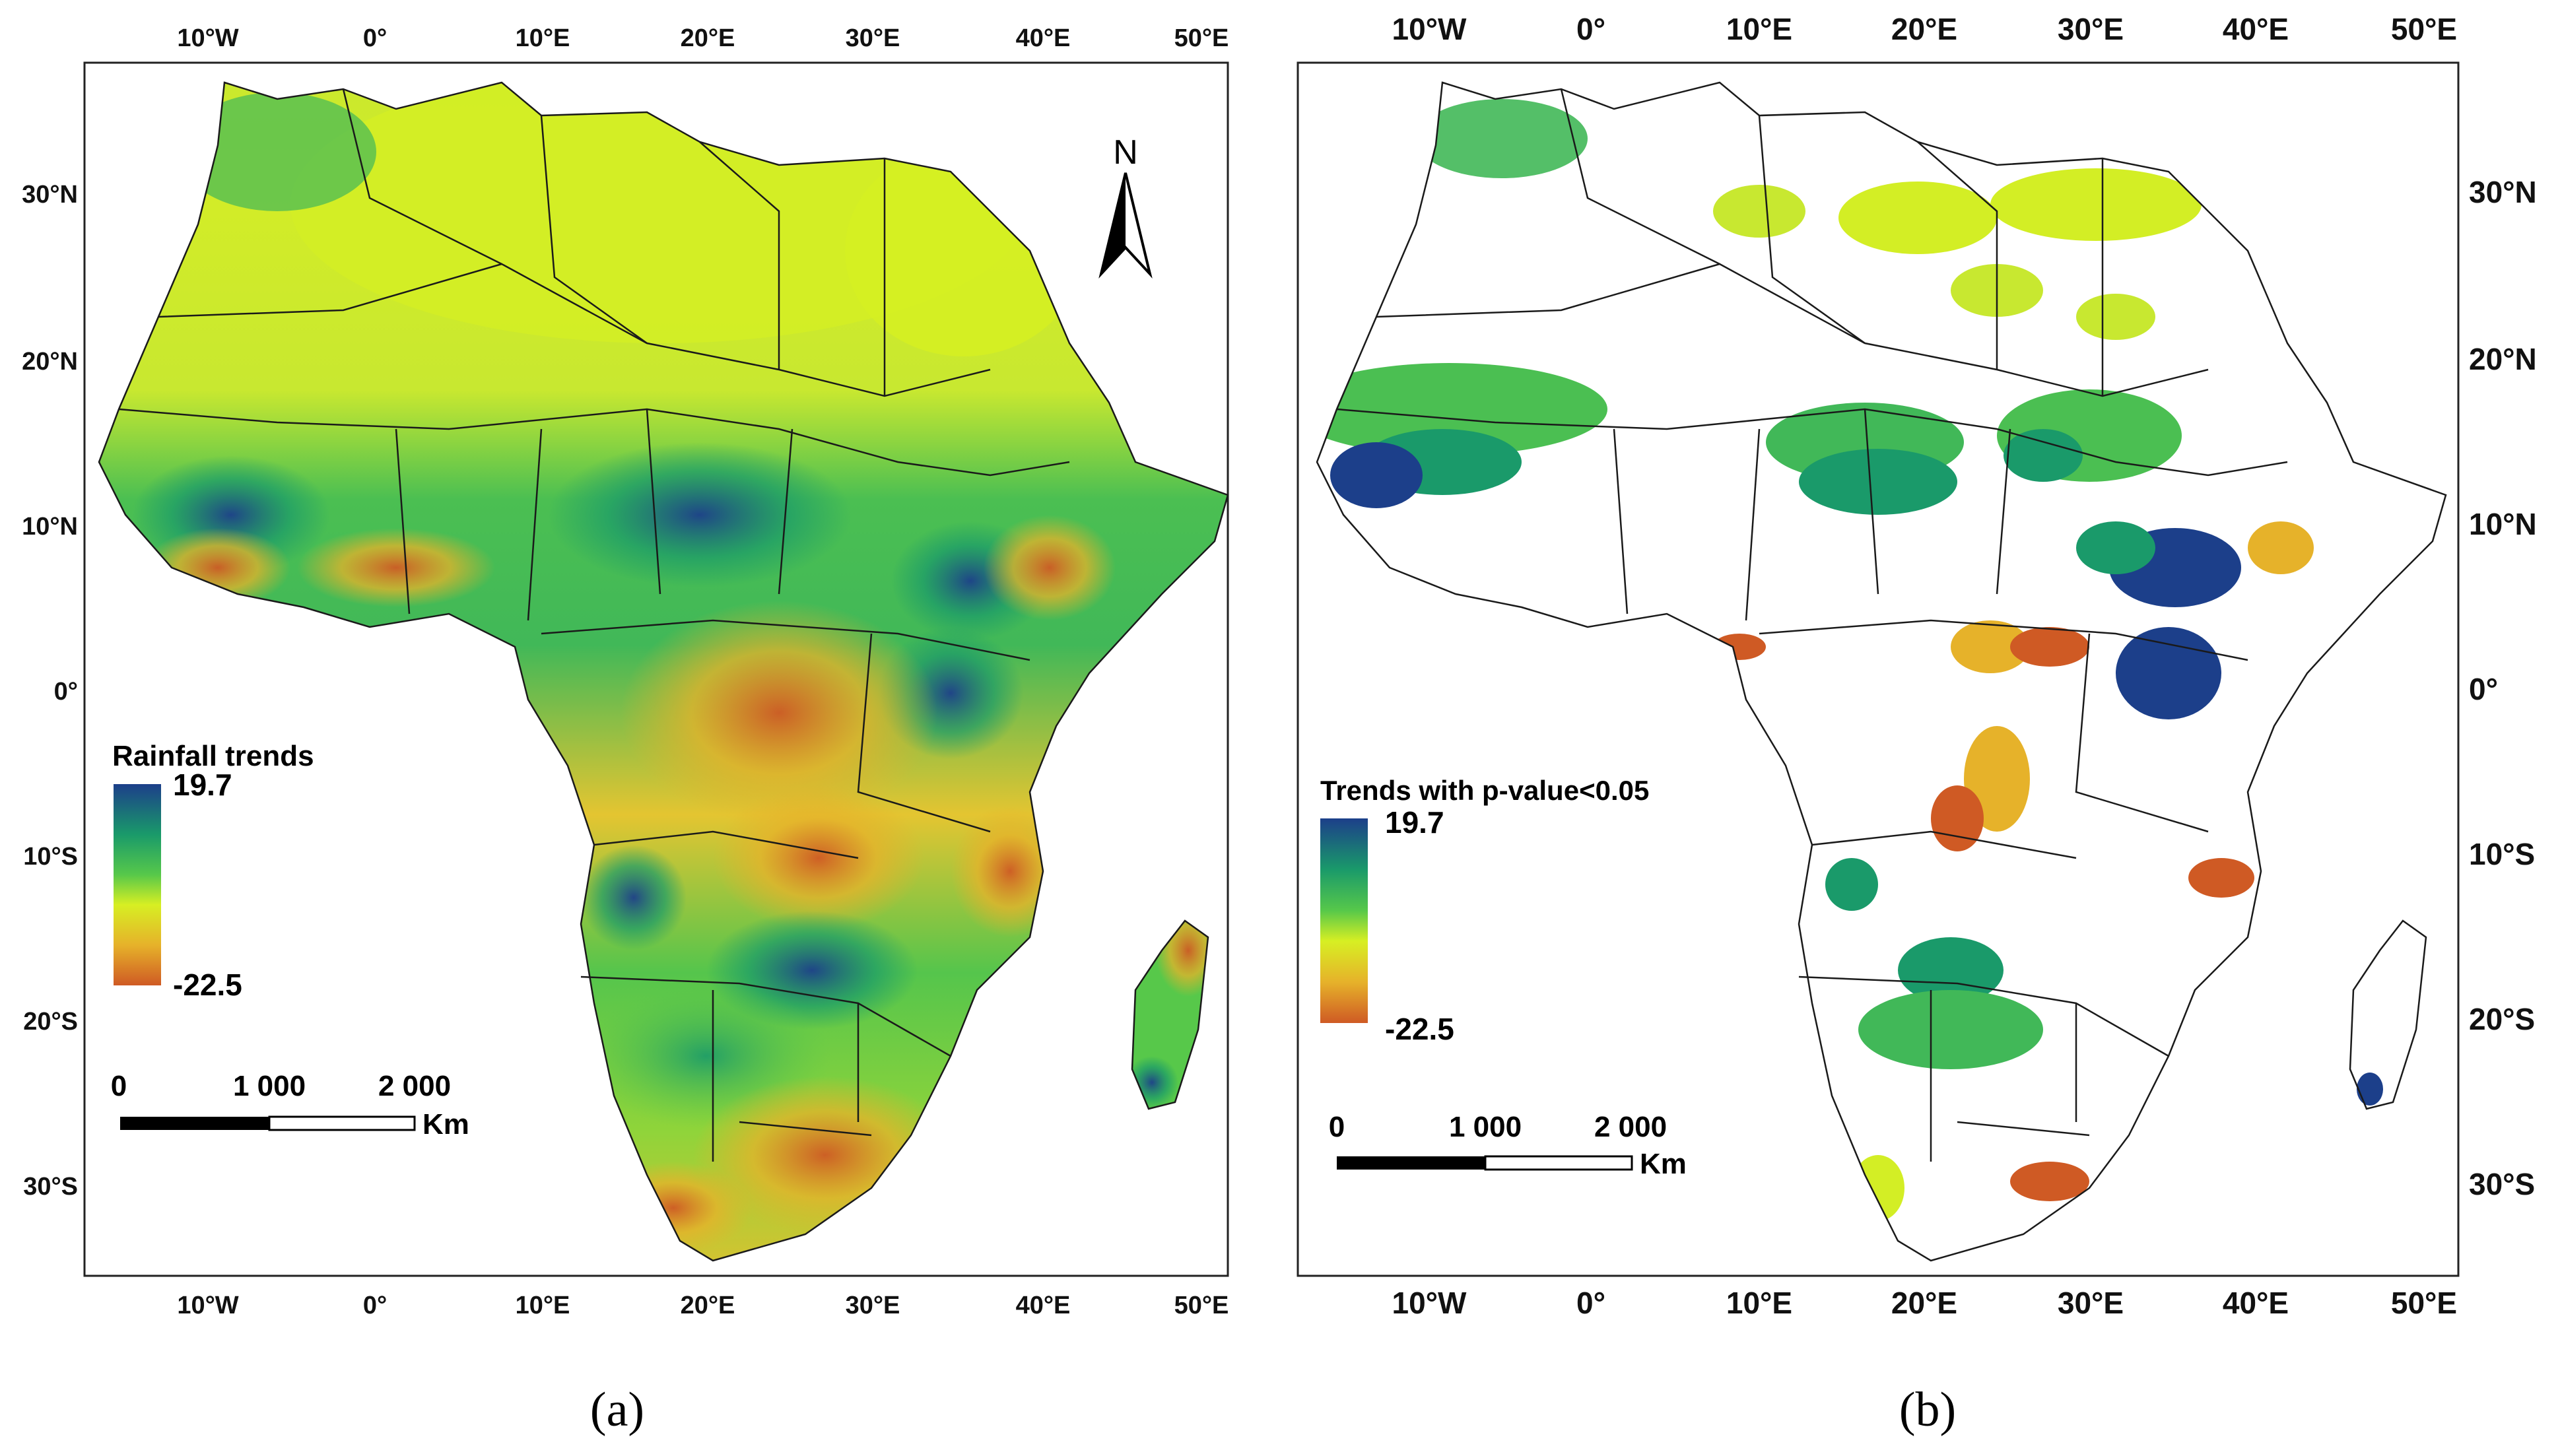  Describe the element at coordinates (1414, 822) in the screenshot. I see `legend-b-max: 19.7` at that location.